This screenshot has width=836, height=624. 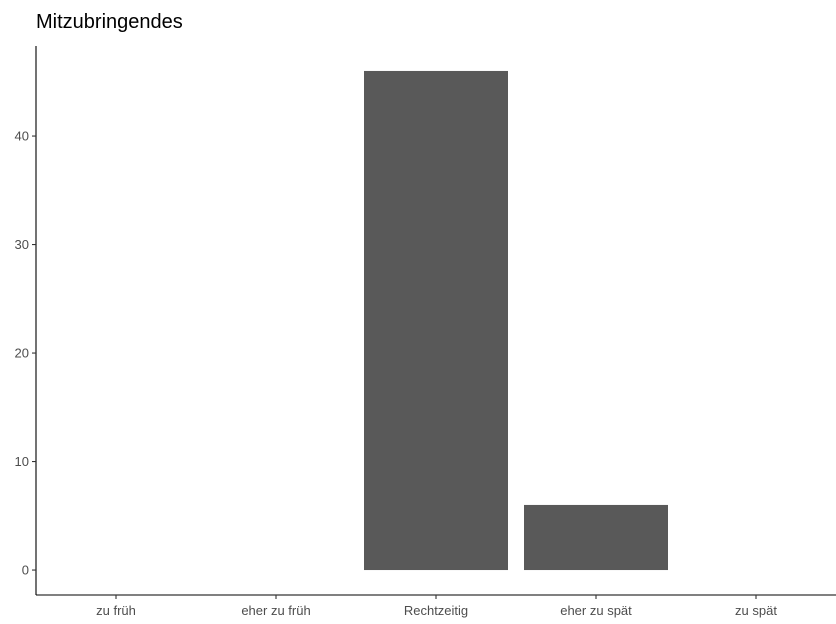 What do you see at coordinates (596, 610) in the screenshot?
I see `x-tick-label: eher zu spät` at bounding box center [596, 610].